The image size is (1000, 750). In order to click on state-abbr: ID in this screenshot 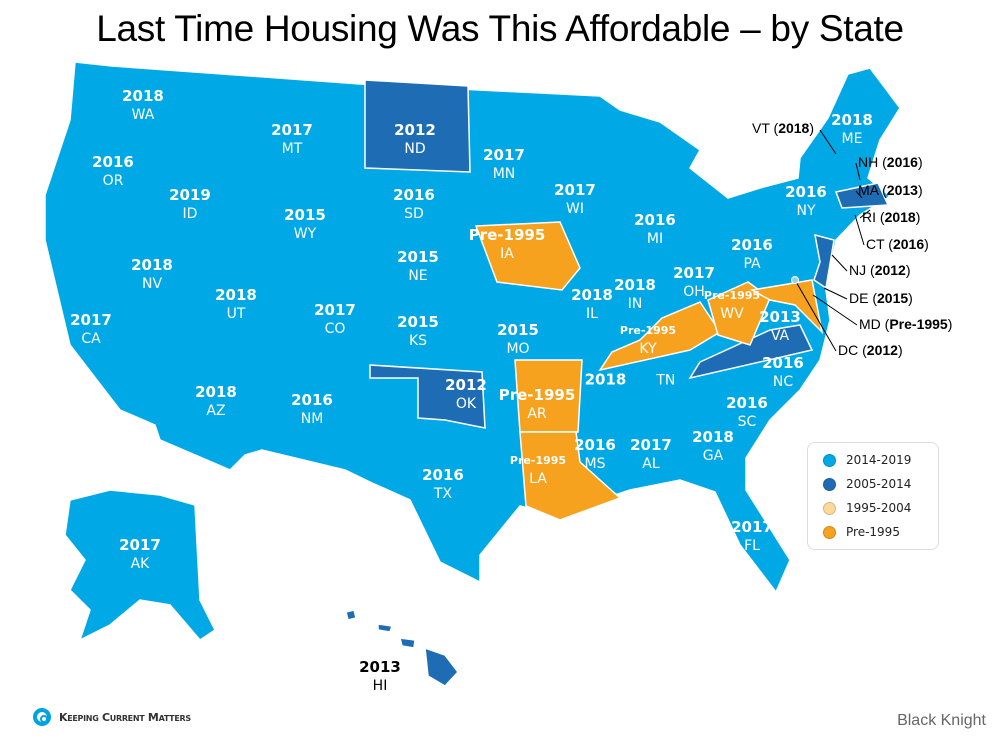, I will do `click(190, 214)`.